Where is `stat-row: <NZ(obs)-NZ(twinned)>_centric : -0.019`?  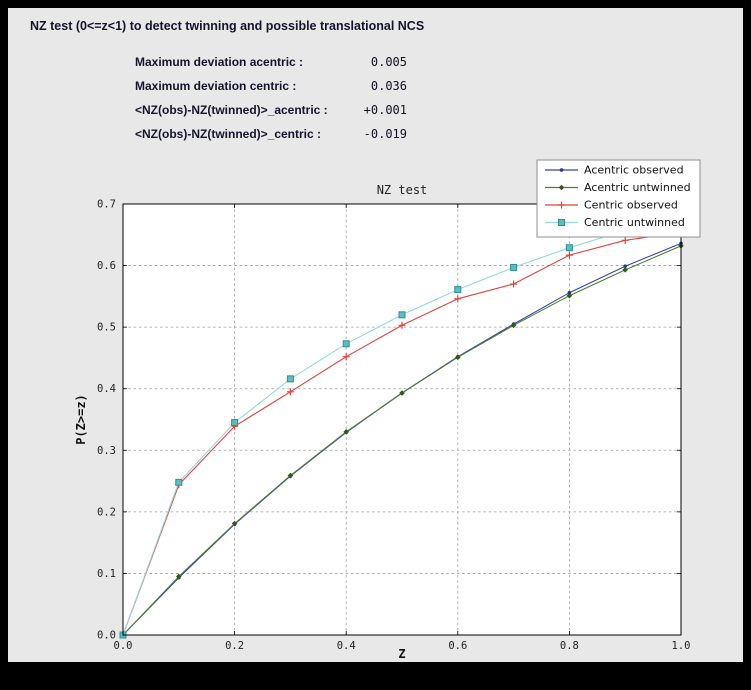
stat-row: <NZ(obs)-NZ(twinned)>_centric : -0.019 is located at coordinates (271, 139).